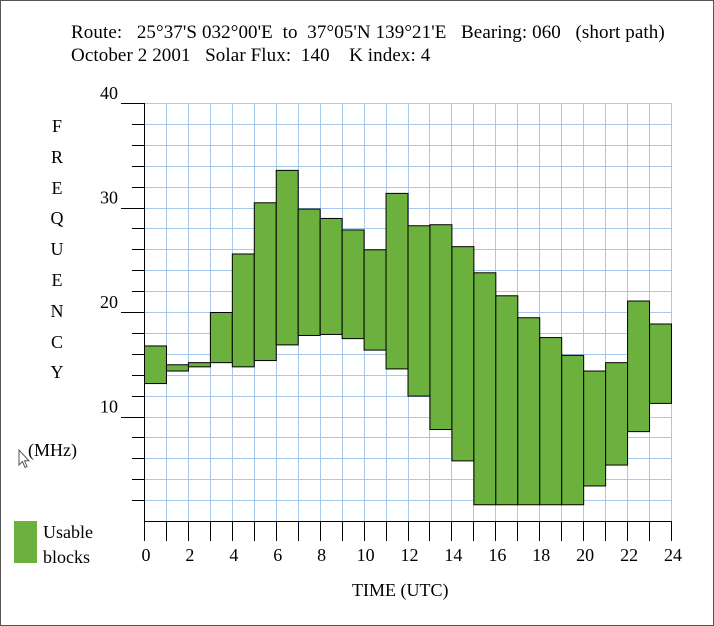 This screenshot has height=626, width=714. Describe the element at coordinates (629, 555) in the screenshot. I see `x-tick-label: 22` at that location.